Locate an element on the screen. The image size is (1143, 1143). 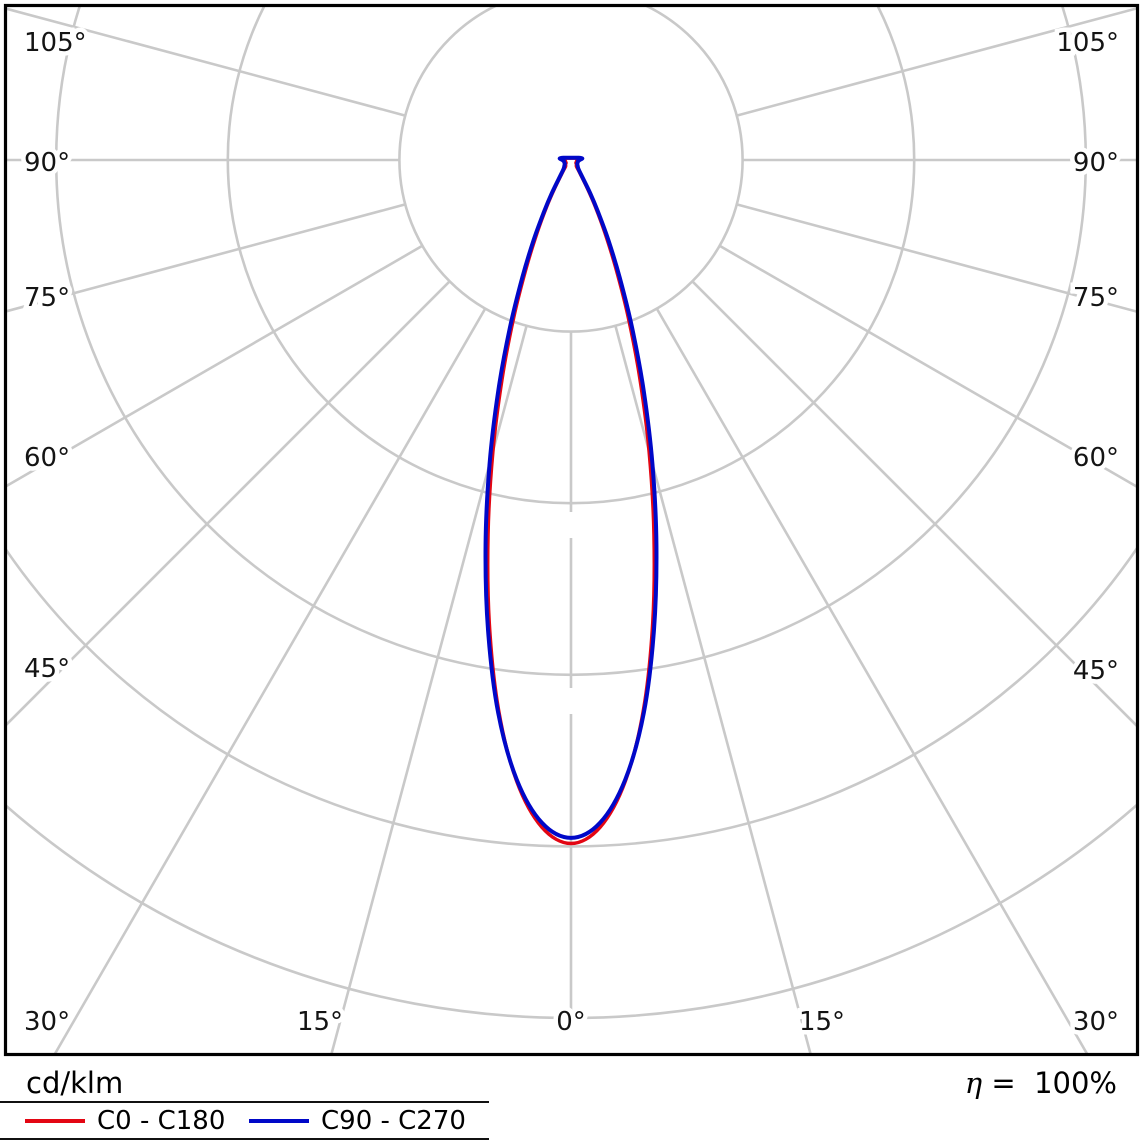
legend-label-c0: C0 - C180 is located at coordinates (161, 1121).